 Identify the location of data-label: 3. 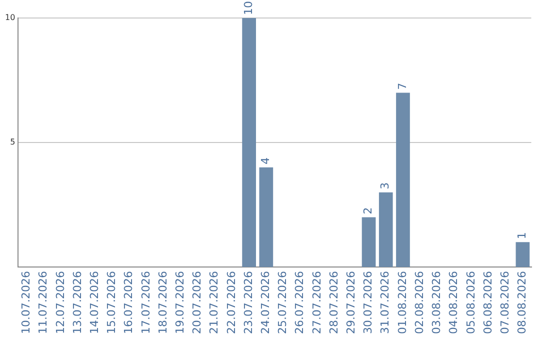
(385, 186).